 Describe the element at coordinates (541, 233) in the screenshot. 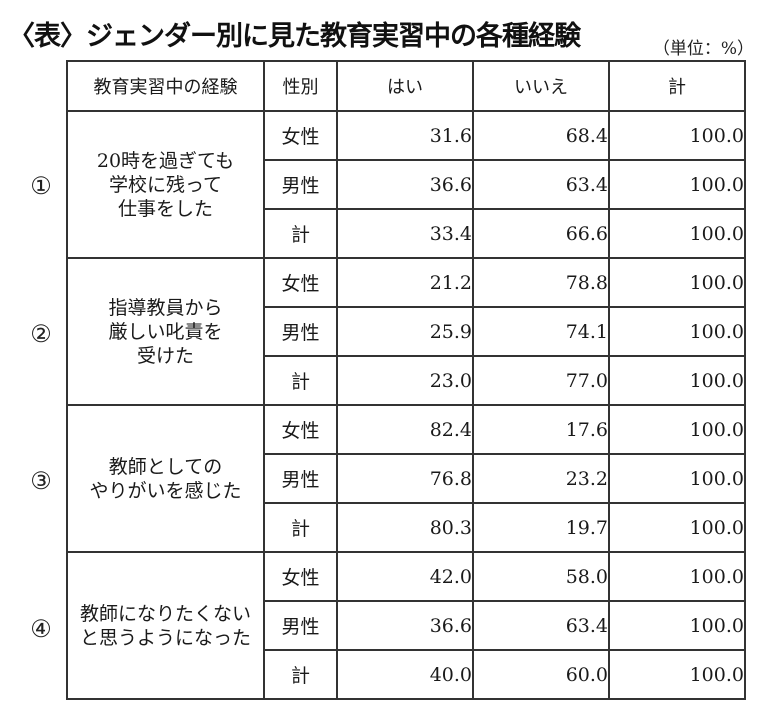

I see `no-cell: 66.6` at that location.